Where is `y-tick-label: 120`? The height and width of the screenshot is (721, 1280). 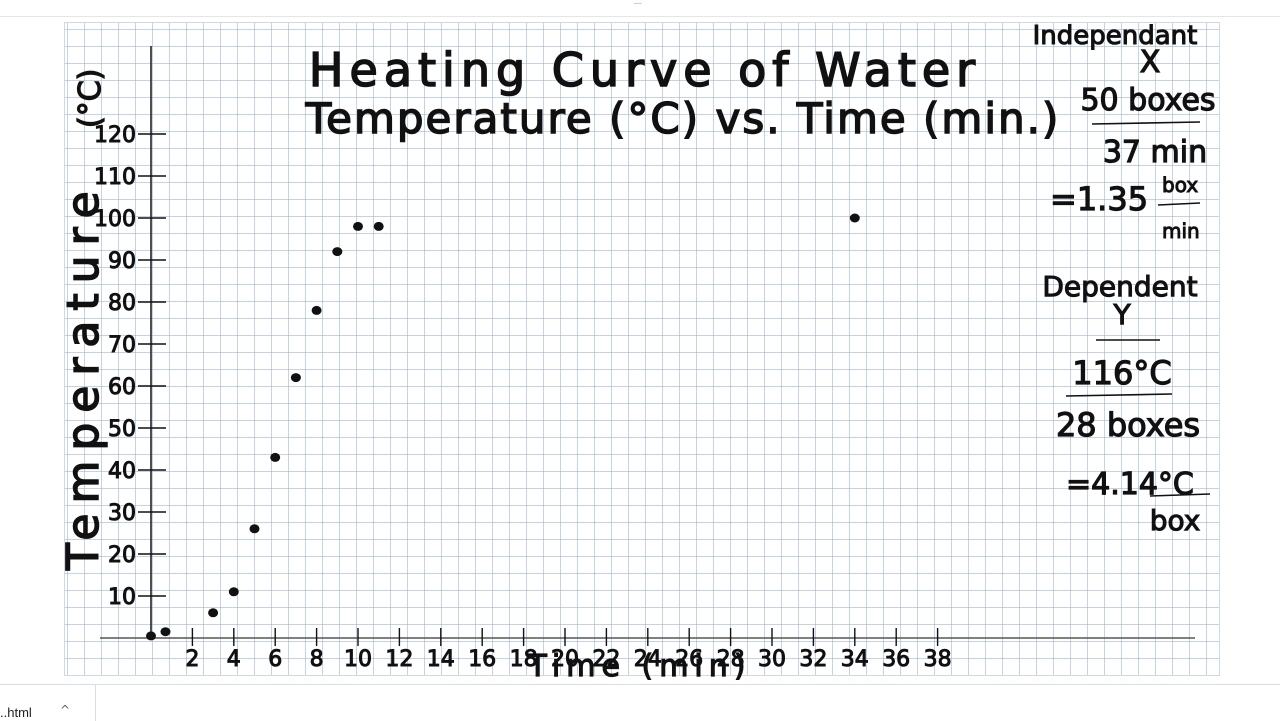 y-tick-label: 120 is located at coordinates (115, 135).